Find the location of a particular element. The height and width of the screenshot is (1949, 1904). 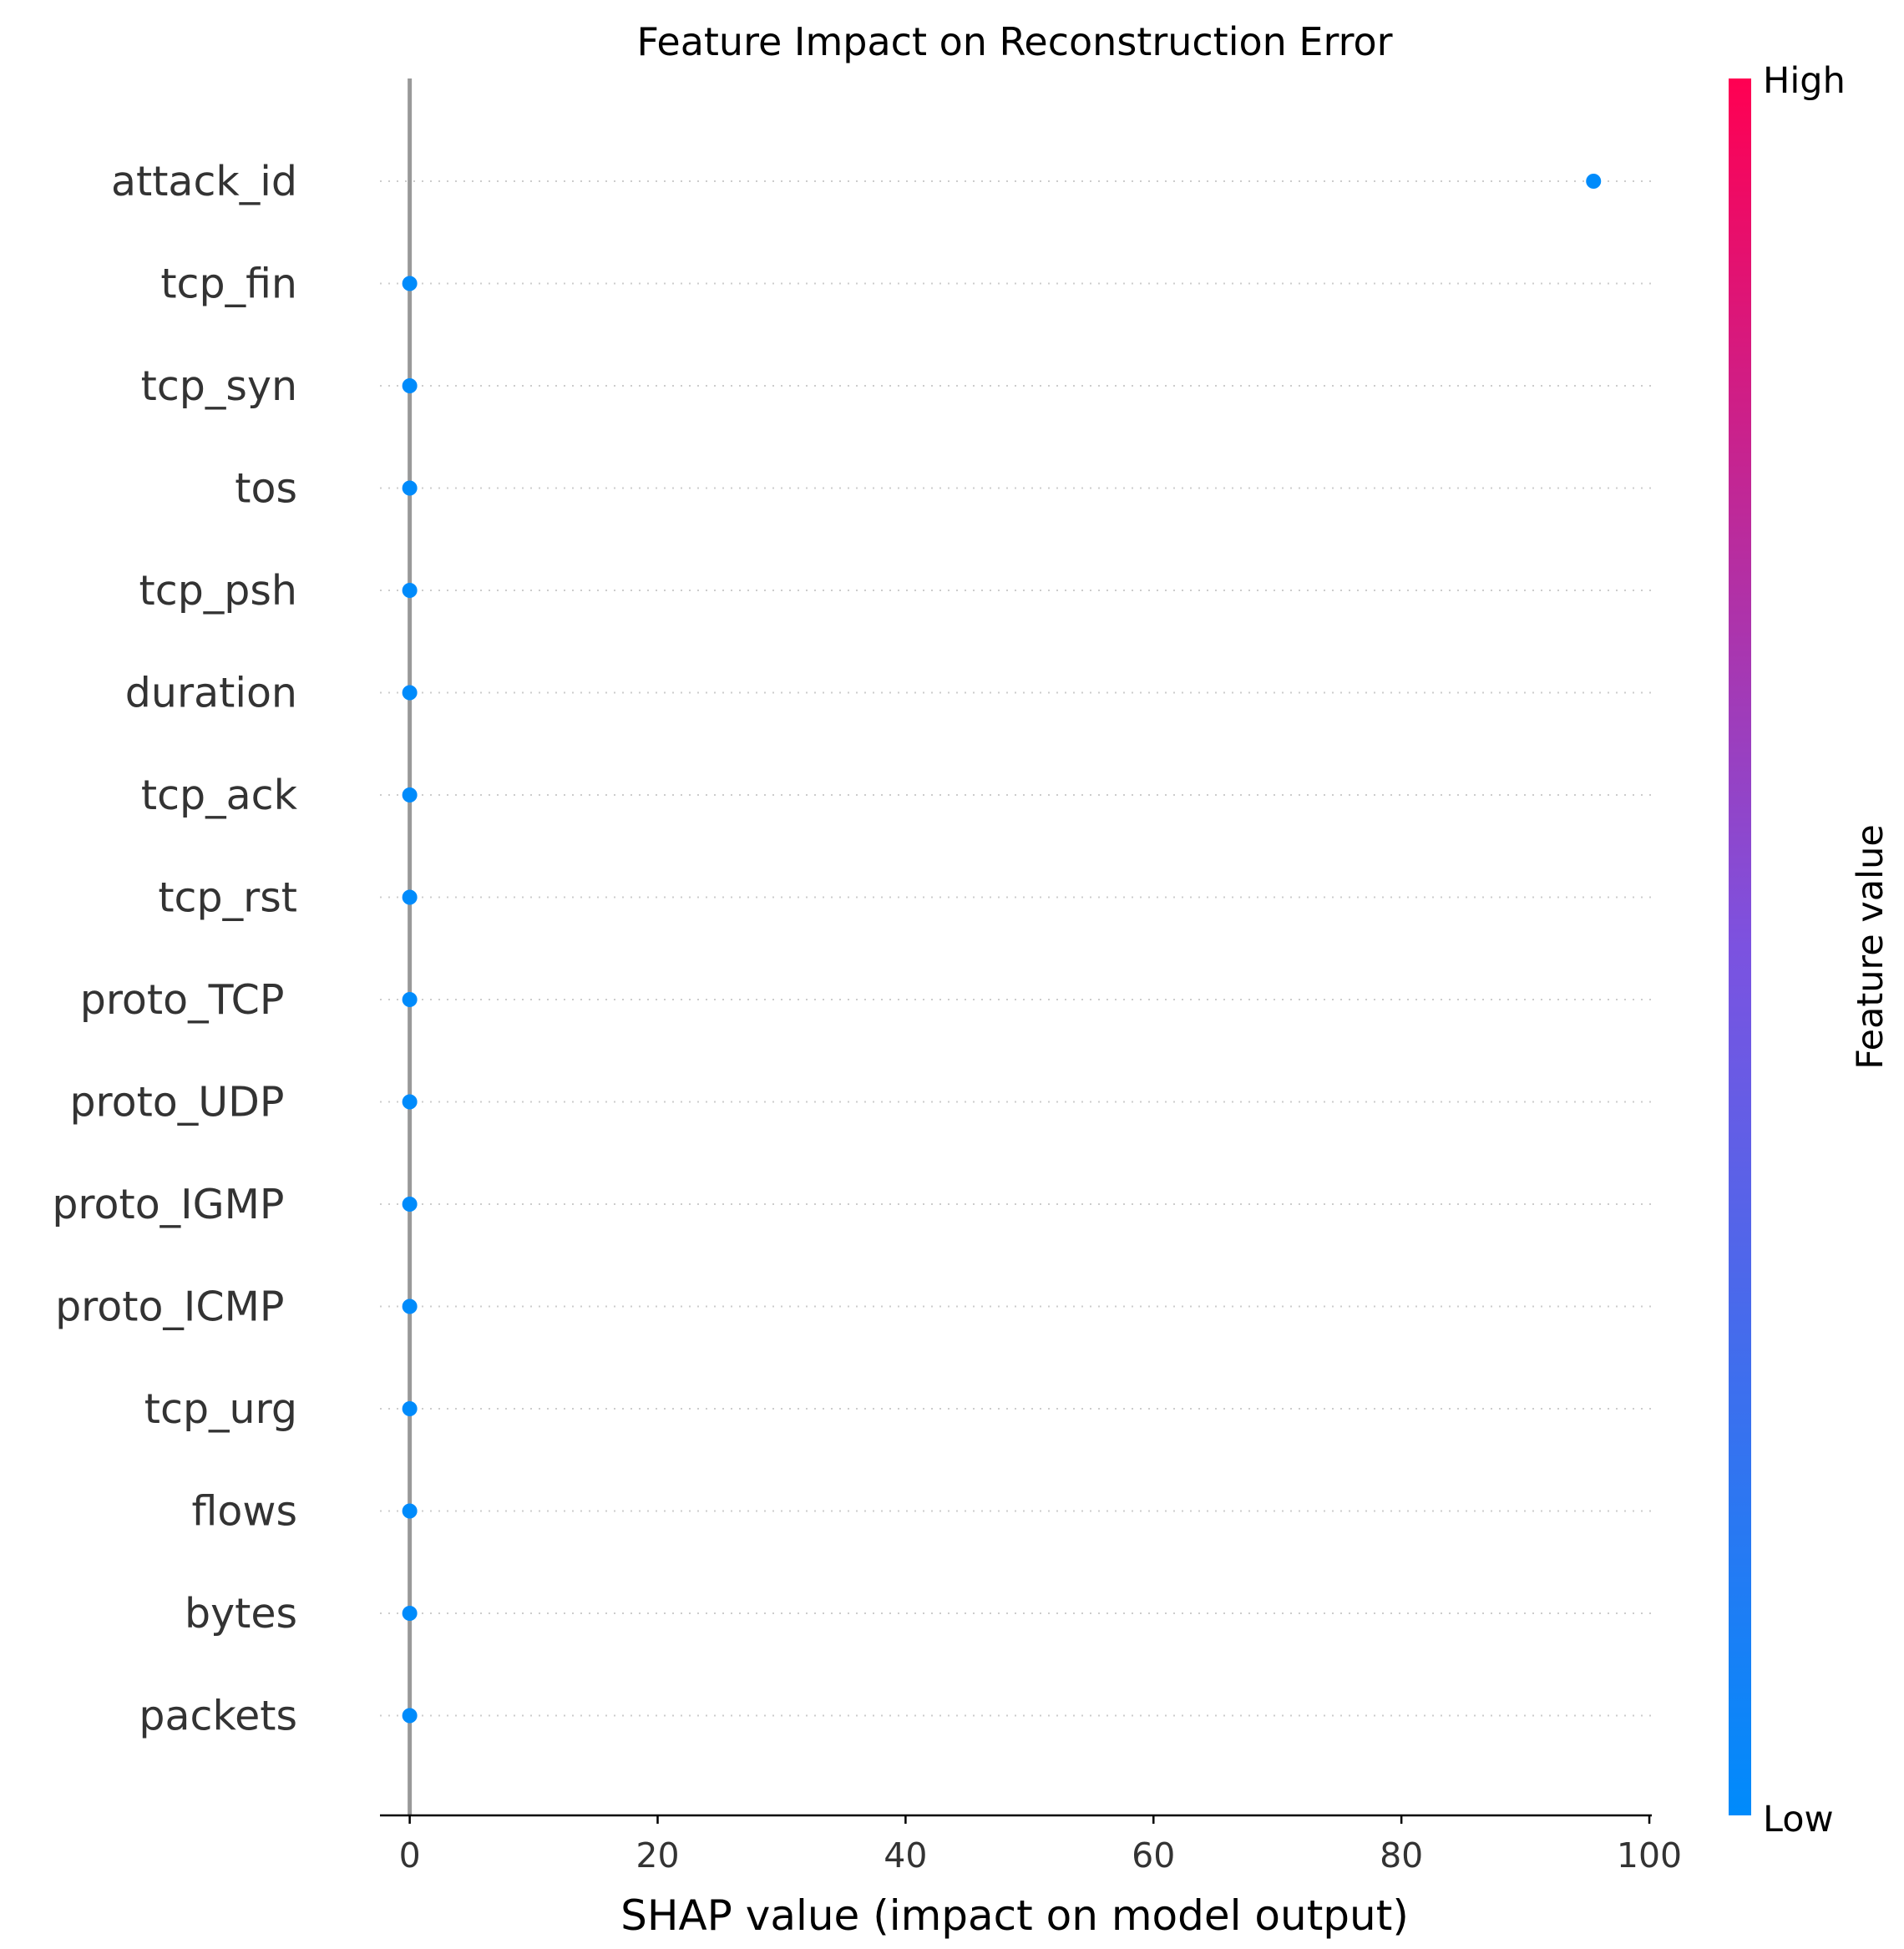

feature-label: packets is located at coordinates (218, 1716).